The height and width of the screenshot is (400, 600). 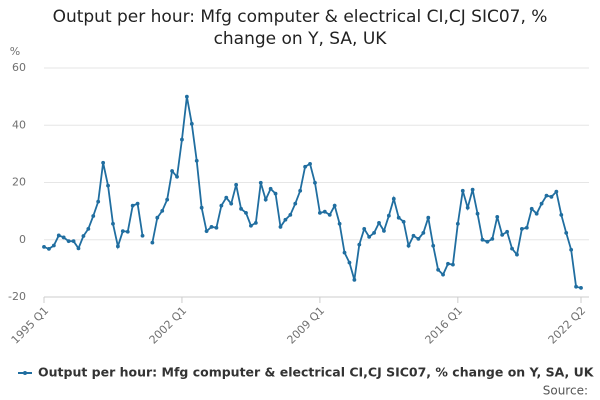 What do you see at coordinates (168, 325) in the screenshot?
I see `x-tick-label: 2002 Q1` at bounding box center [168, 325].